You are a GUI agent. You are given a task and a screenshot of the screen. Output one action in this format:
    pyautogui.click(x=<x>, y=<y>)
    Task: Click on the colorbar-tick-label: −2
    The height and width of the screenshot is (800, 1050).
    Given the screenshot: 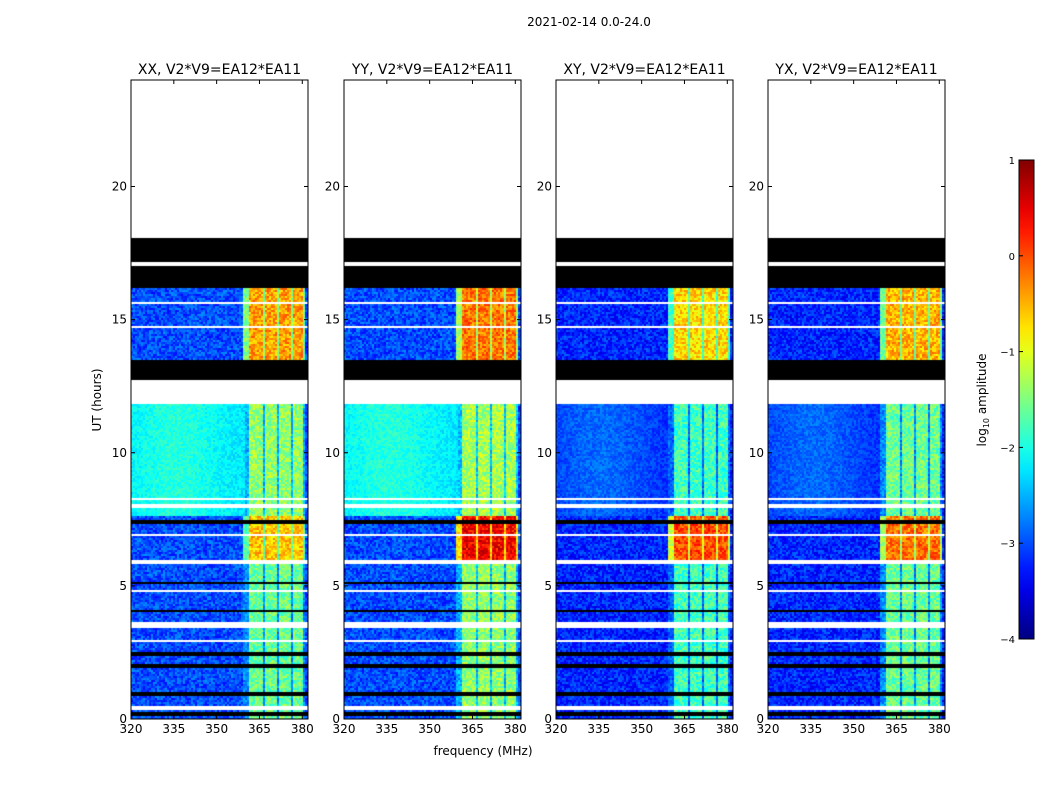 What is the action you would take?
    pyautogui.click(x=1007, y=448)
    